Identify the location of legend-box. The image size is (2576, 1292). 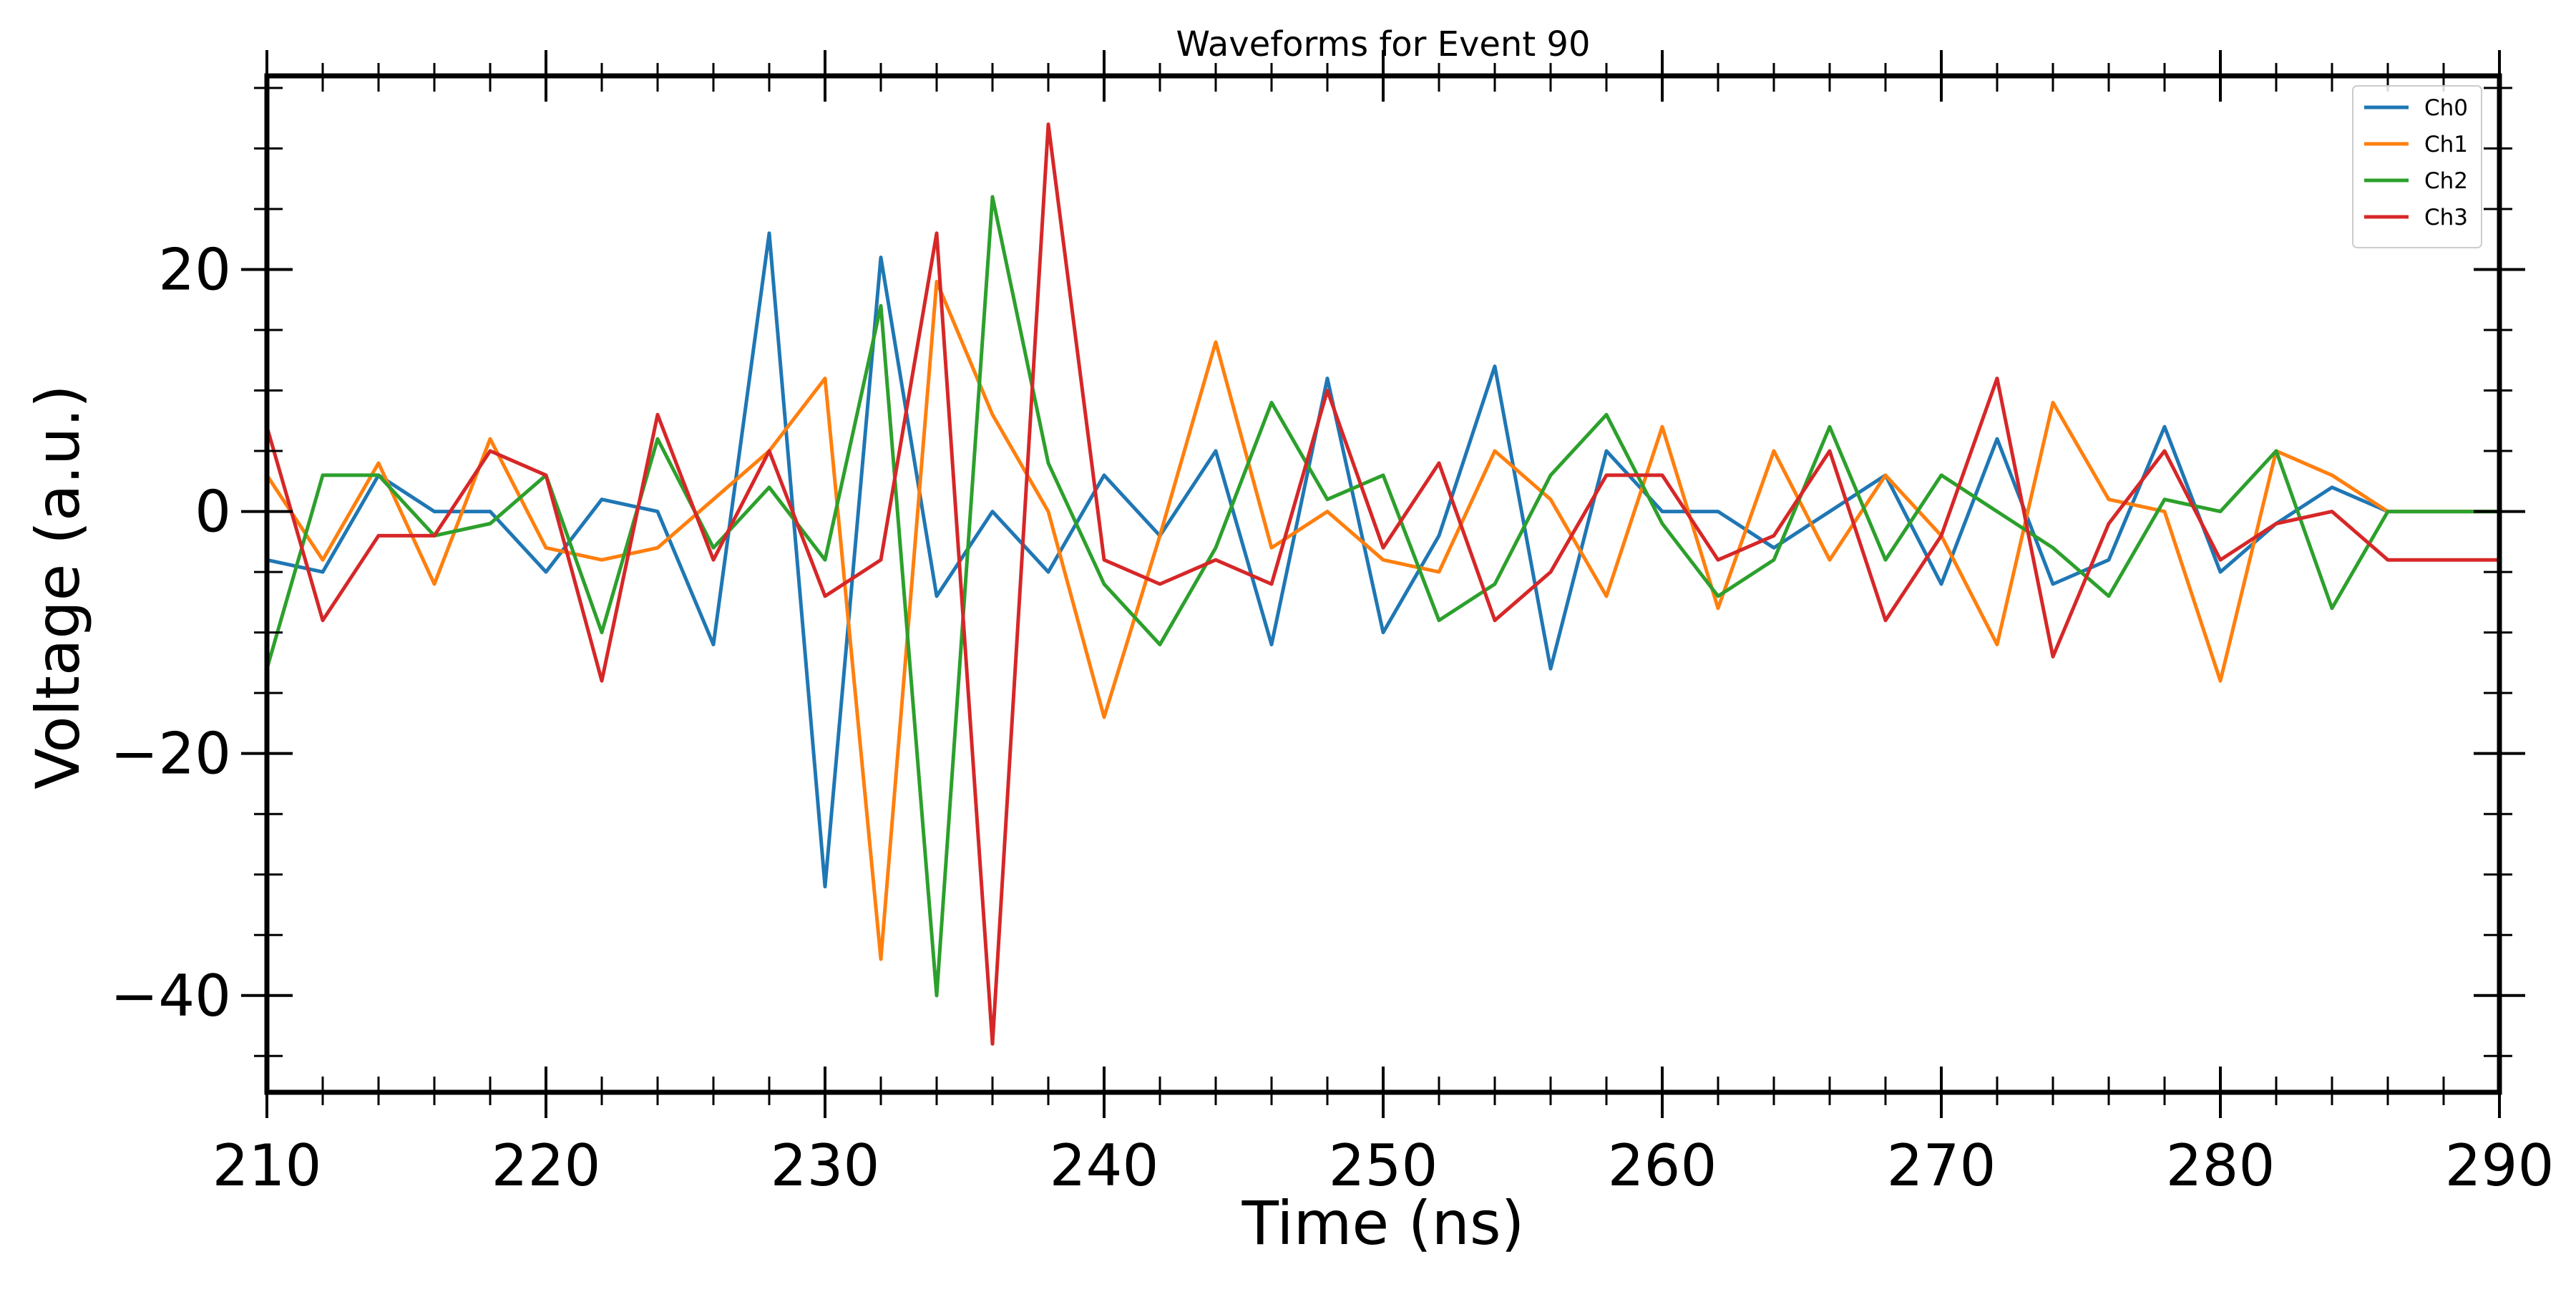
(2417, 166).